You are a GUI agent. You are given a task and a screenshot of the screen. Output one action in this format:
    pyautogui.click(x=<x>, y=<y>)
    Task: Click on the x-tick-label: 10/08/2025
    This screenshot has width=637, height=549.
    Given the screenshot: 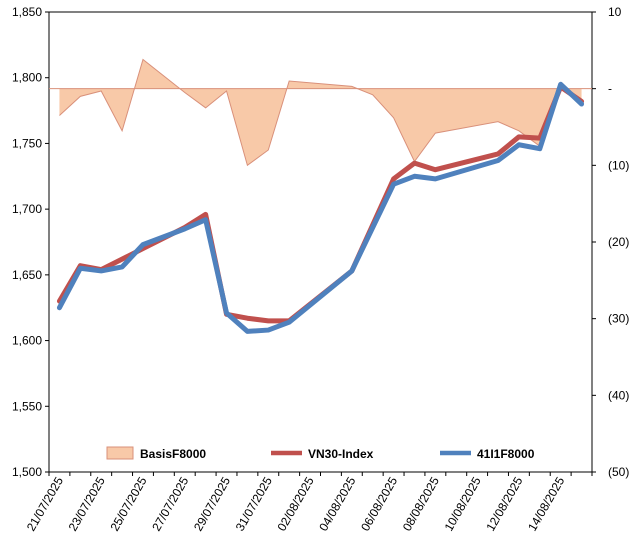 What is the action you would take?
    pyautogui.click(x=463, y=503)
    